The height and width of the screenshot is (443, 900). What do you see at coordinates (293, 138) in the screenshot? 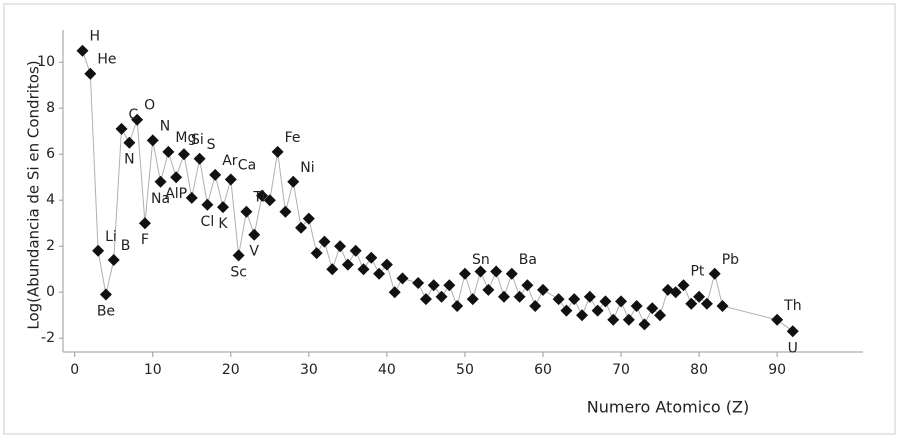
I see `point-label: Fe` at bounding box center [293, 138].